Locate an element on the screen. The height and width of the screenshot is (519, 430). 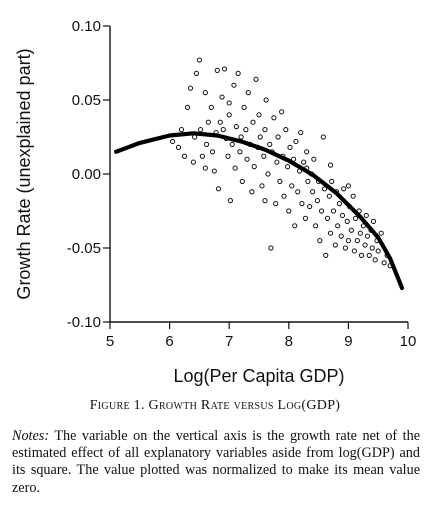
y-tick-label: -0.10 is located at coordinates (84, 322).